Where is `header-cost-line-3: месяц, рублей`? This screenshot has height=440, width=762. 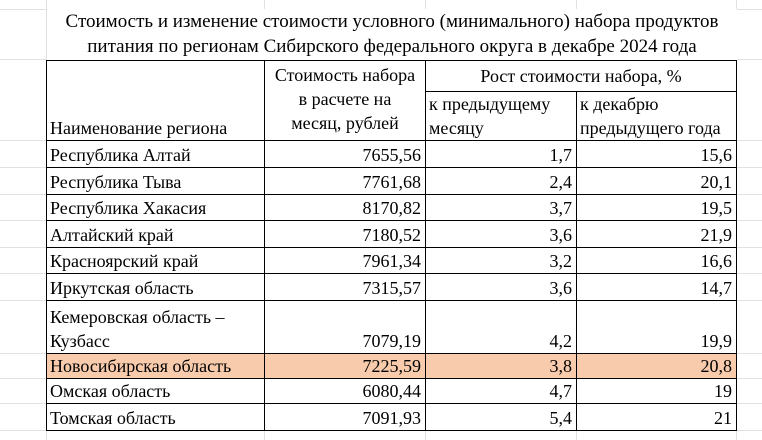
header-cost-line-3: месяц, рублей is located at coordinates (345, 123).